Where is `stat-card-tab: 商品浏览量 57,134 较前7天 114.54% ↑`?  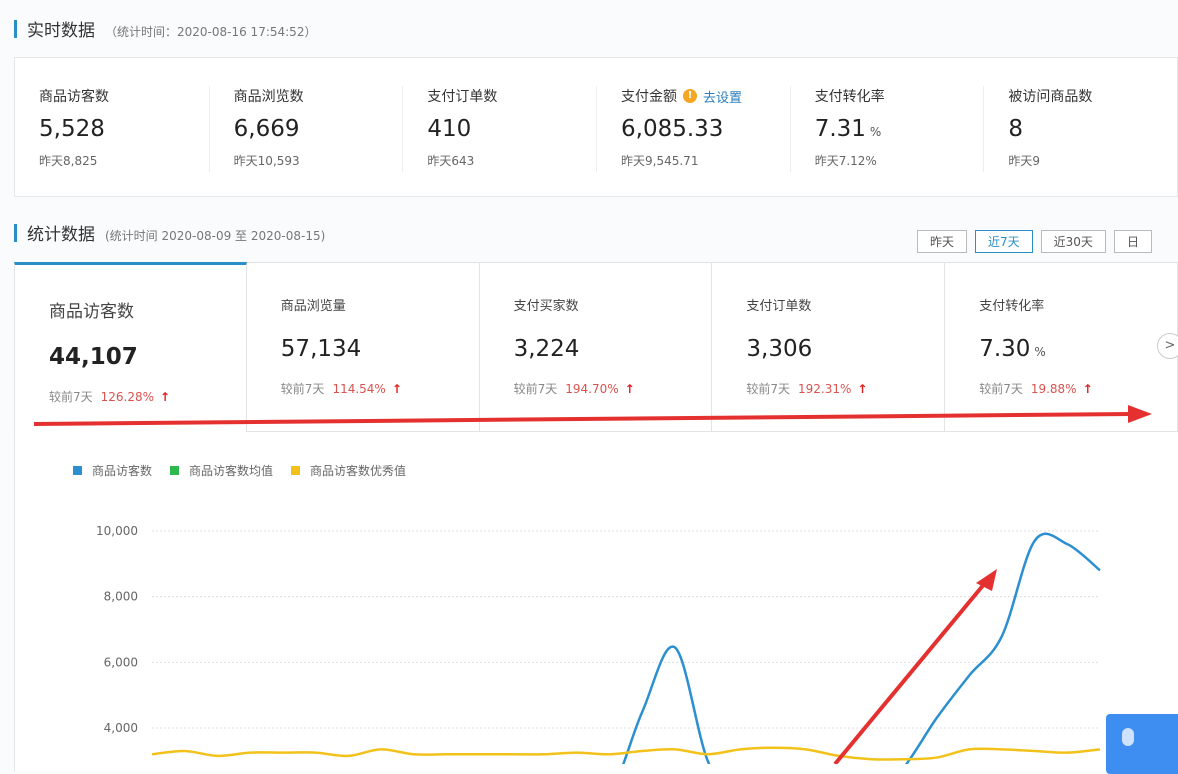 stat-card-tab: 商品浏览量 57,134 较前7天 114.54% ↑ is located at coordinates (363, 347).